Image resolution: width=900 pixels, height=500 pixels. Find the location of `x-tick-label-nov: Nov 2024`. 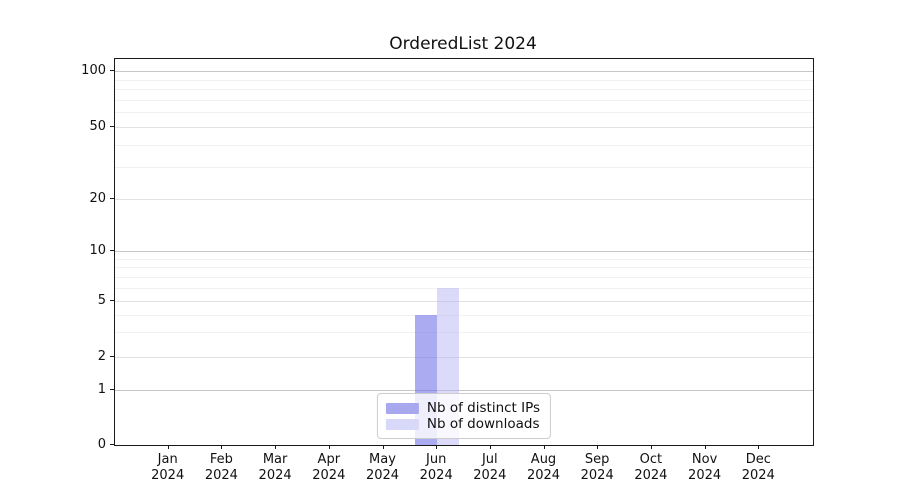

x-tick-label-nov: Nov 2024 is located at coordinates (705, 468).